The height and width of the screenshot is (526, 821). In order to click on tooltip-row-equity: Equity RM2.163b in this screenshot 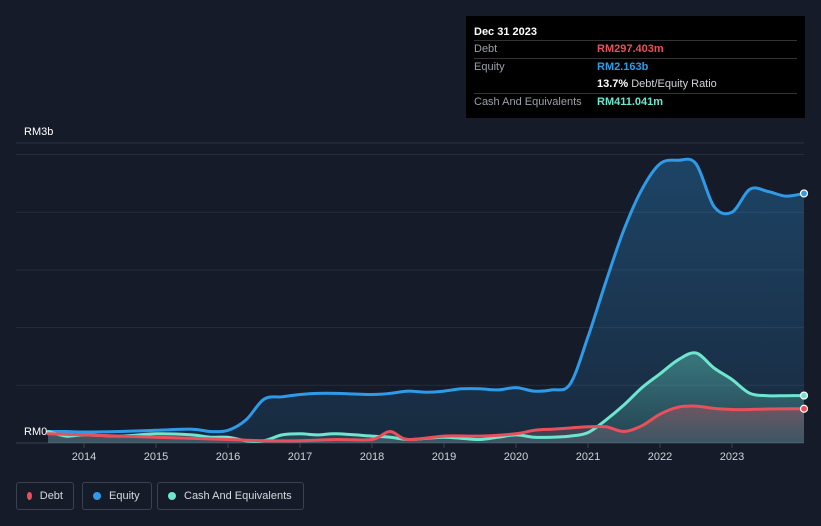, I will do `click(635, 67)`.